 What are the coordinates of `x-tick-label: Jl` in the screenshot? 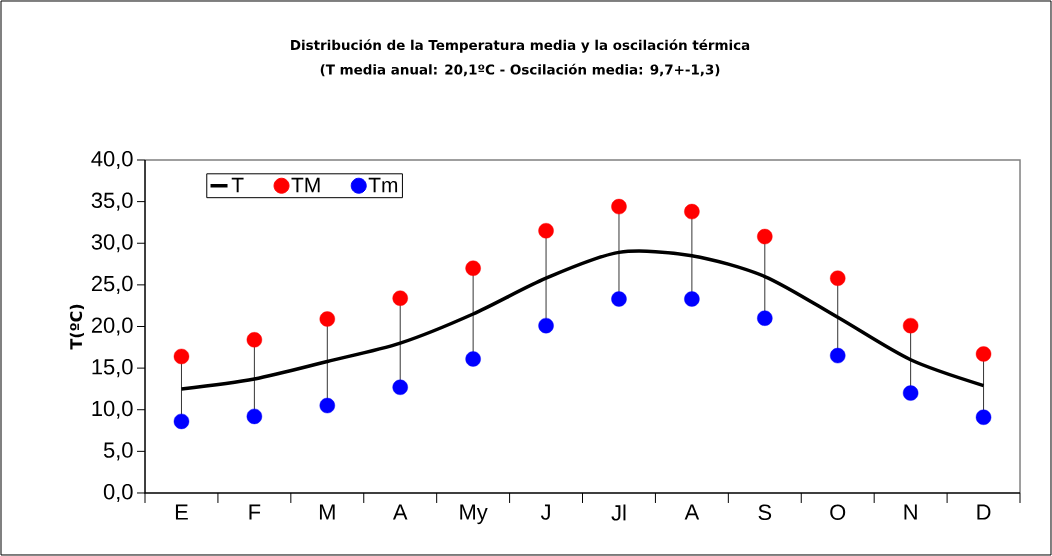 It's located at (618, 512).